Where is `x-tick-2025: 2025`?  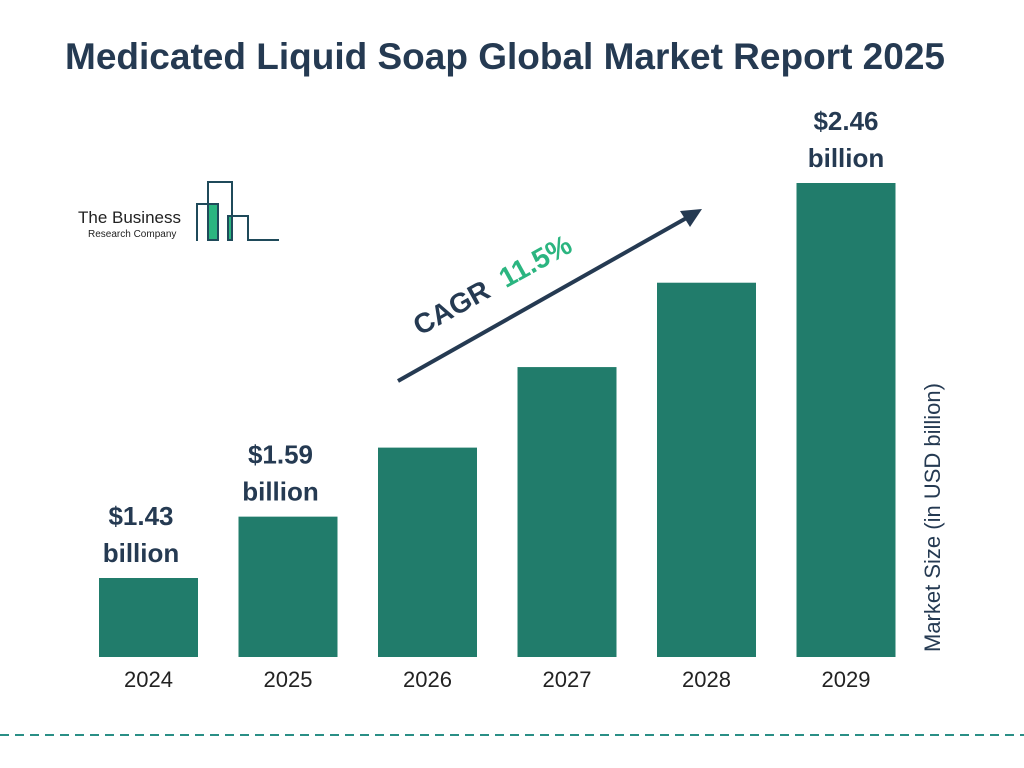 x-tick-2025: 2025 is located at coordinates (288, 679).